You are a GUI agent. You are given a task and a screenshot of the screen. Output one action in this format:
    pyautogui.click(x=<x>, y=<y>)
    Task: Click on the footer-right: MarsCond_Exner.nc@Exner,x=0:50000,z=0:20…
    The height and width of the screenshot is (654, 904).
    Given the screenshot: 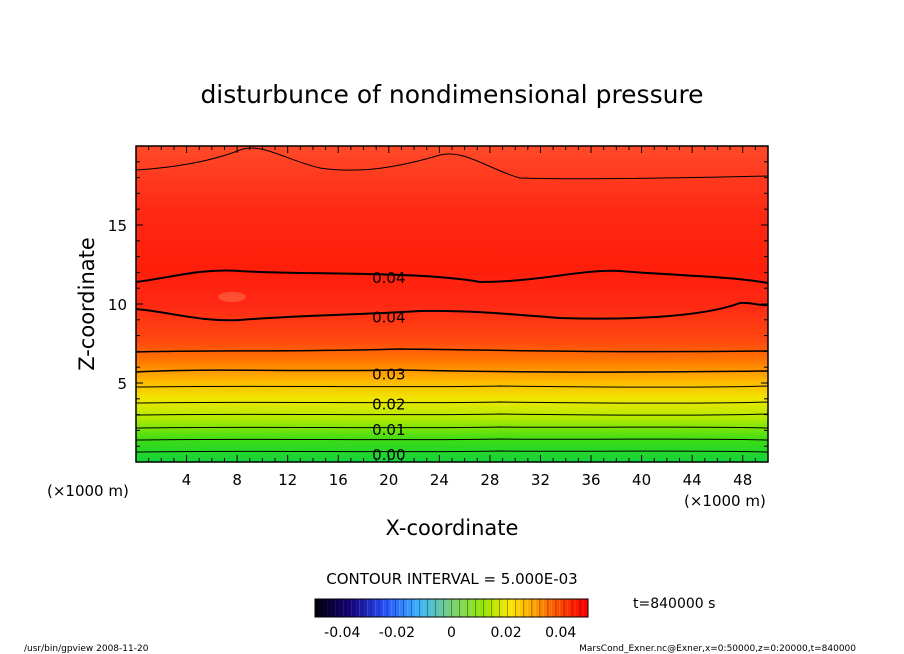 What is the action you would take?
    pyautogui.click(x=717, y=649)
    